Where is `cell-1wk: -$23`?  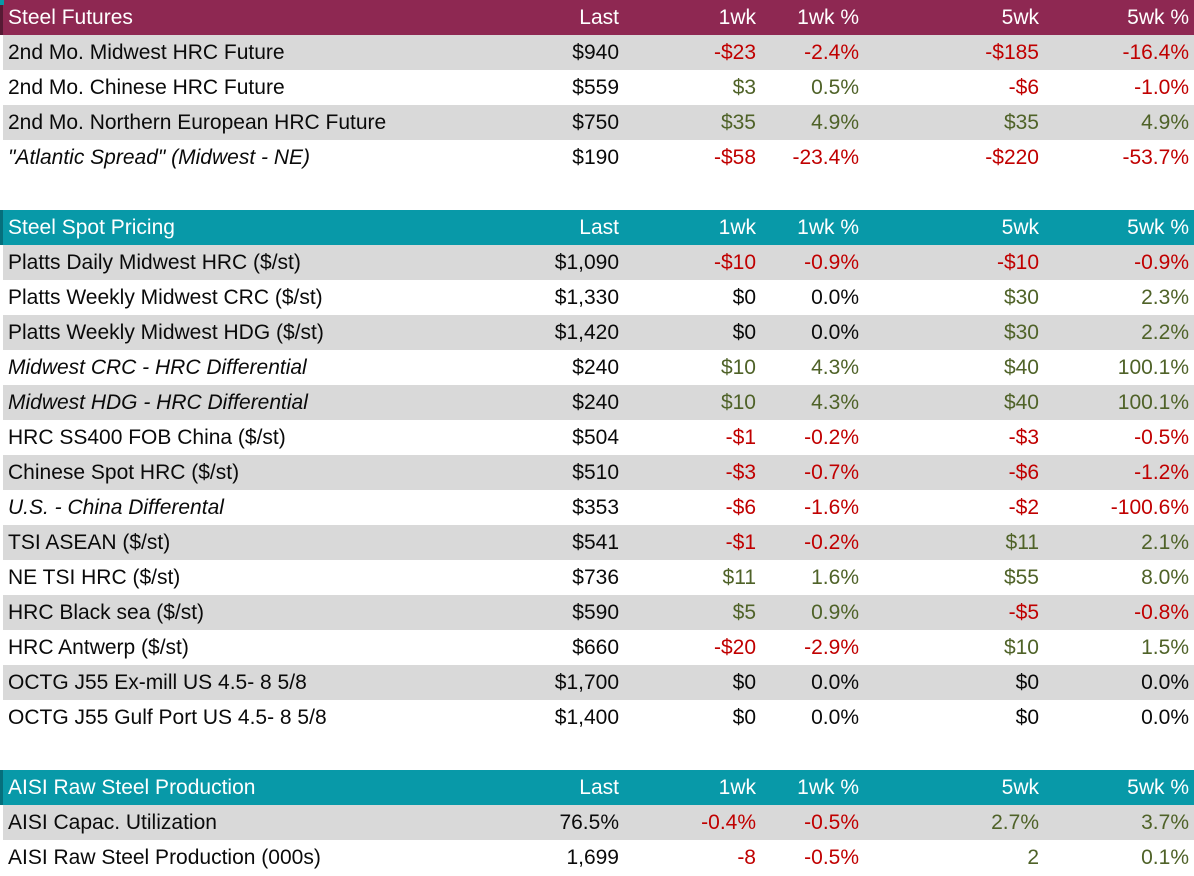 cell-1wk: -$23 is located at coordinates (734, 52).